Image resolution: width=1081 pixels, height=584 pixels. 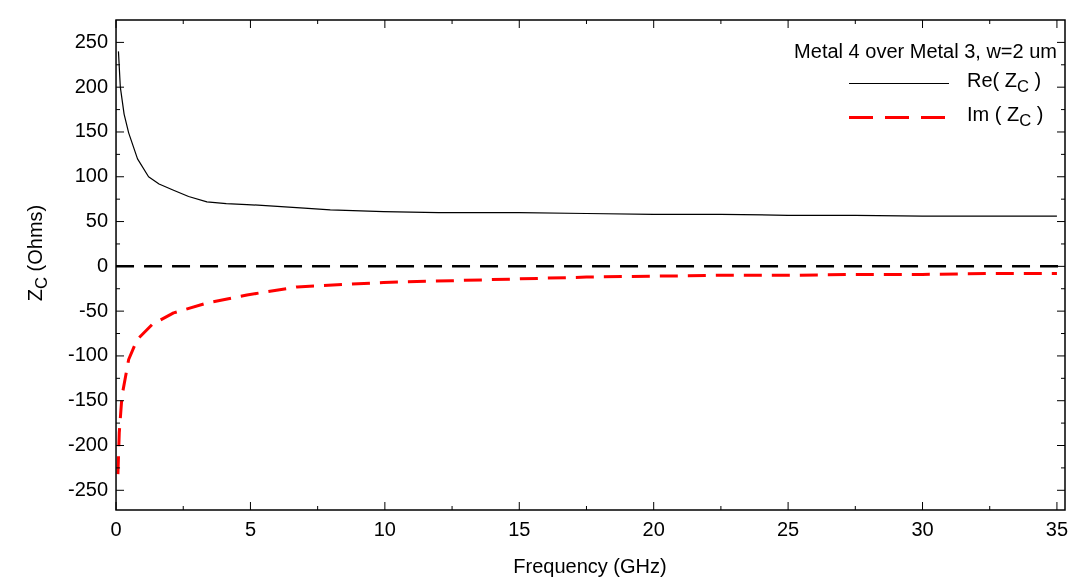 What do you see at coordinates (1006, 117) in the screenshot?
I see `legend-label: Im ( Z$_{C}$ )` at bounding box center [1006, 117].